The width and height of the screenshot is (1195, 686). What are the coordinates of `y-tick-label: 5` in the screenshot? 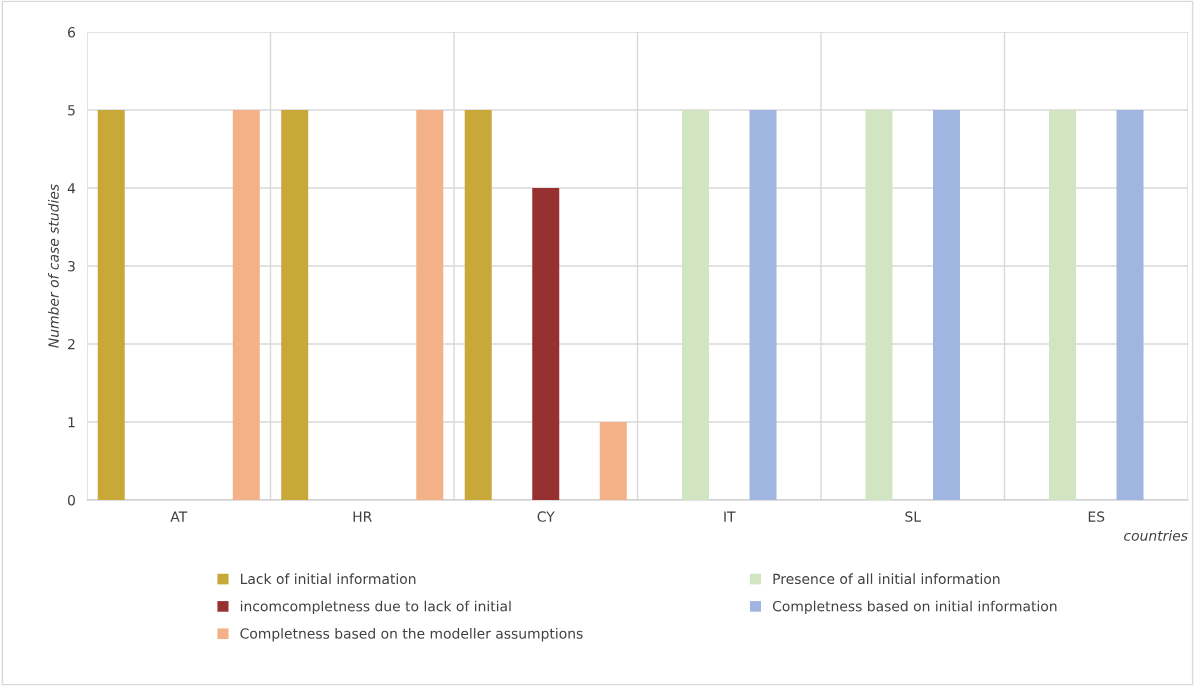 It's located at (71, 110).